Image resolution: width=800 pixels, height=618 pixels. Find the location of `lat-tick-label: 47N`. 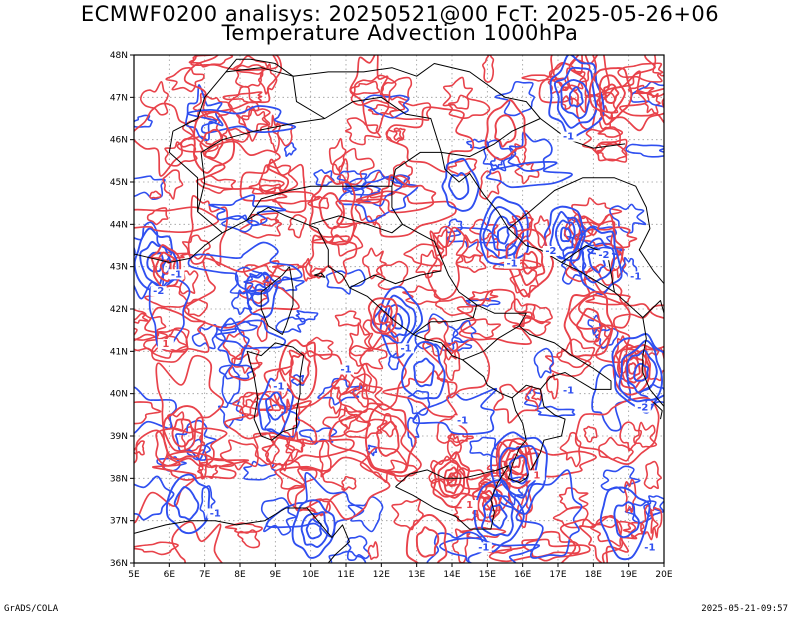

lat-tick-label: 47N is located at coordinates (119, 98).